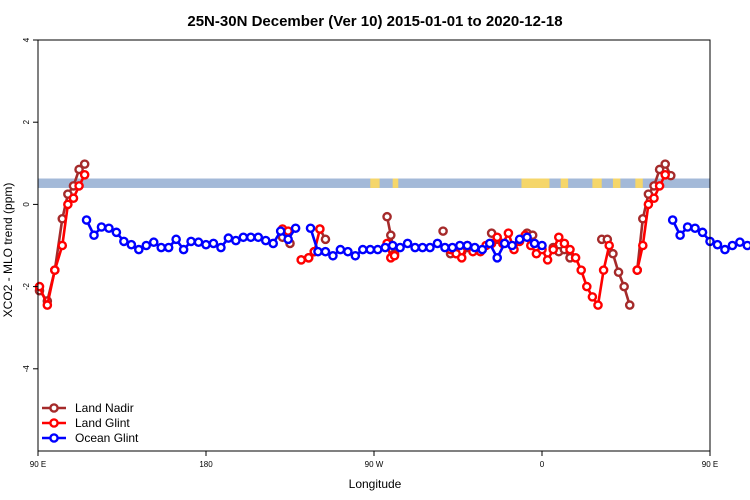 The height and width of the screenshot is (500, 750). I want to click on land-mask-band, so click(374, 183).